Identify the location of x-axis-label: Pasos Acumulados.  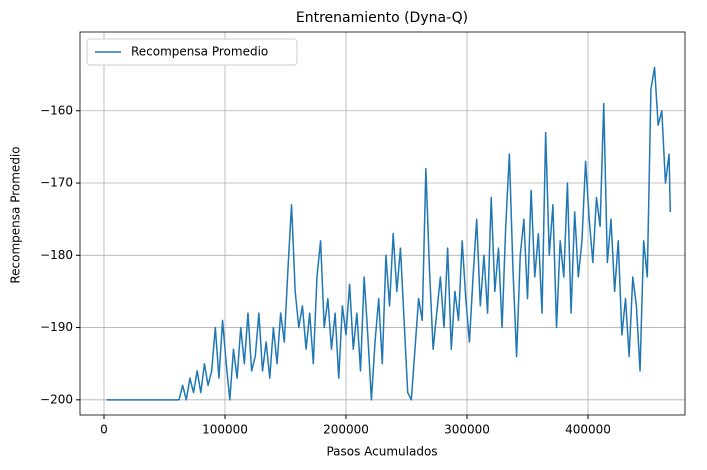
(381, 452).